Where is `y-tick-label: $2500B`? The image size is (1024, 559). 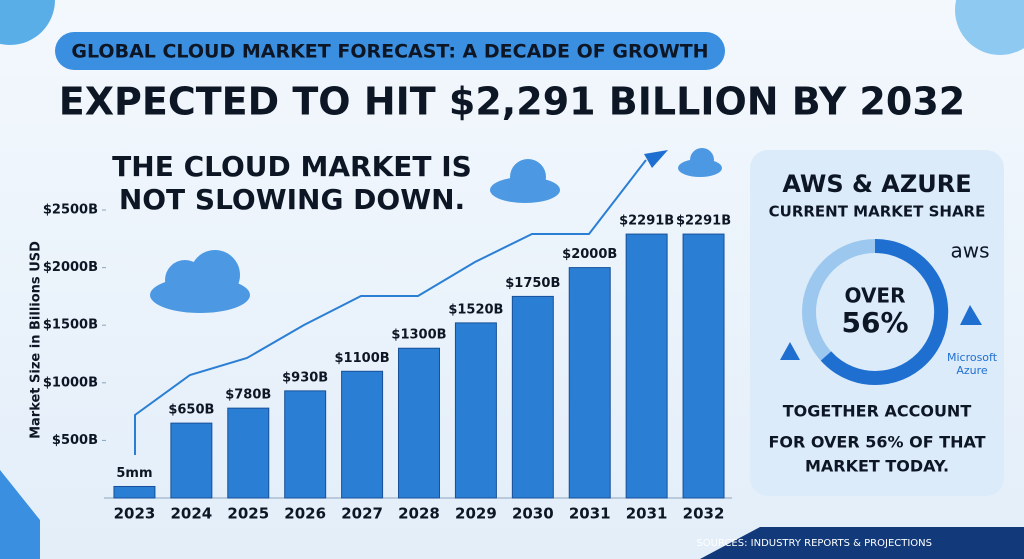
y-tick-label: $2500B is located at coordinates (70, 210).